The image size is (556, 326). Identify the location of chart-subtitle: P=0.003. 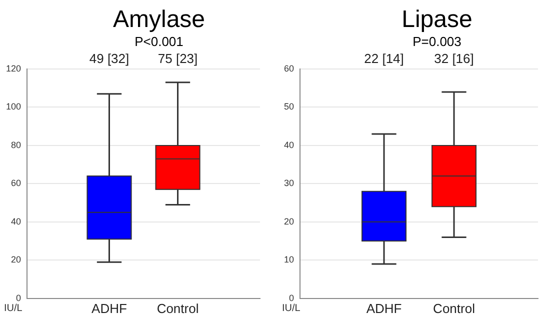
(437, 42).